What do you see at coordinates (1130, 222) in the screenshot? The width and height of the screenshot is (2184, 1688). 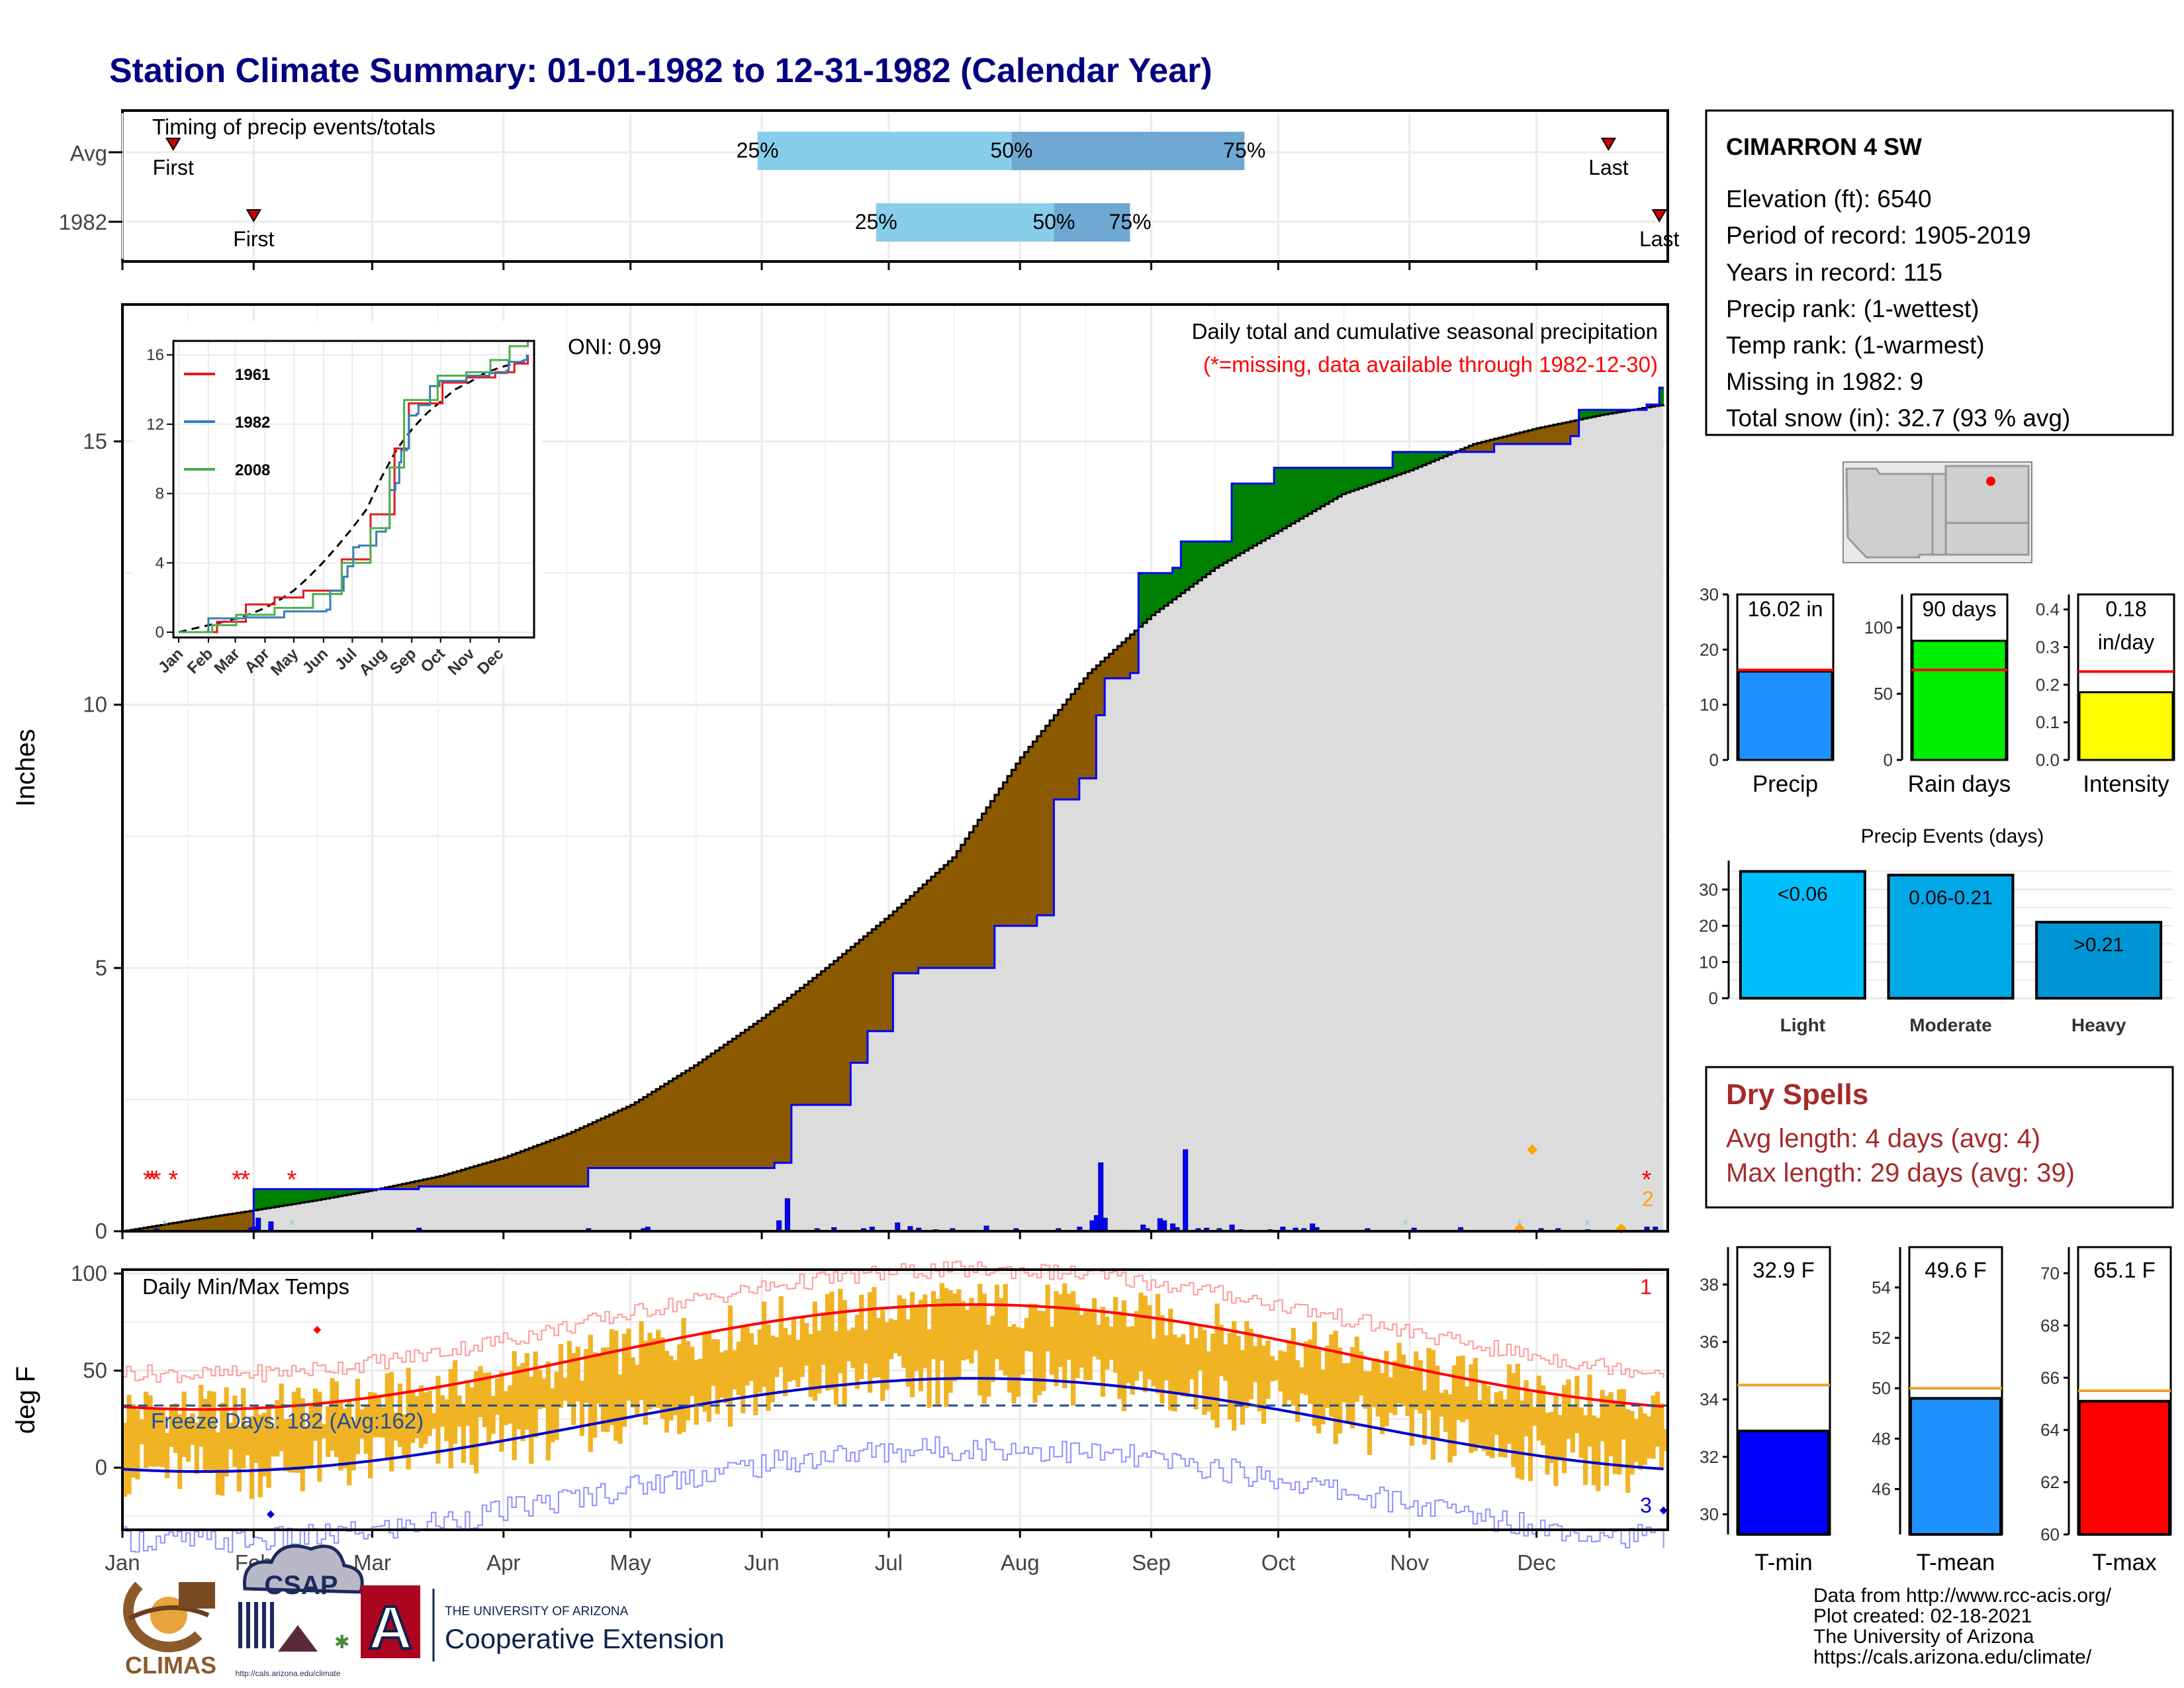 I see `timing-pct-label: 75%` at bounding box center [1130, 222].